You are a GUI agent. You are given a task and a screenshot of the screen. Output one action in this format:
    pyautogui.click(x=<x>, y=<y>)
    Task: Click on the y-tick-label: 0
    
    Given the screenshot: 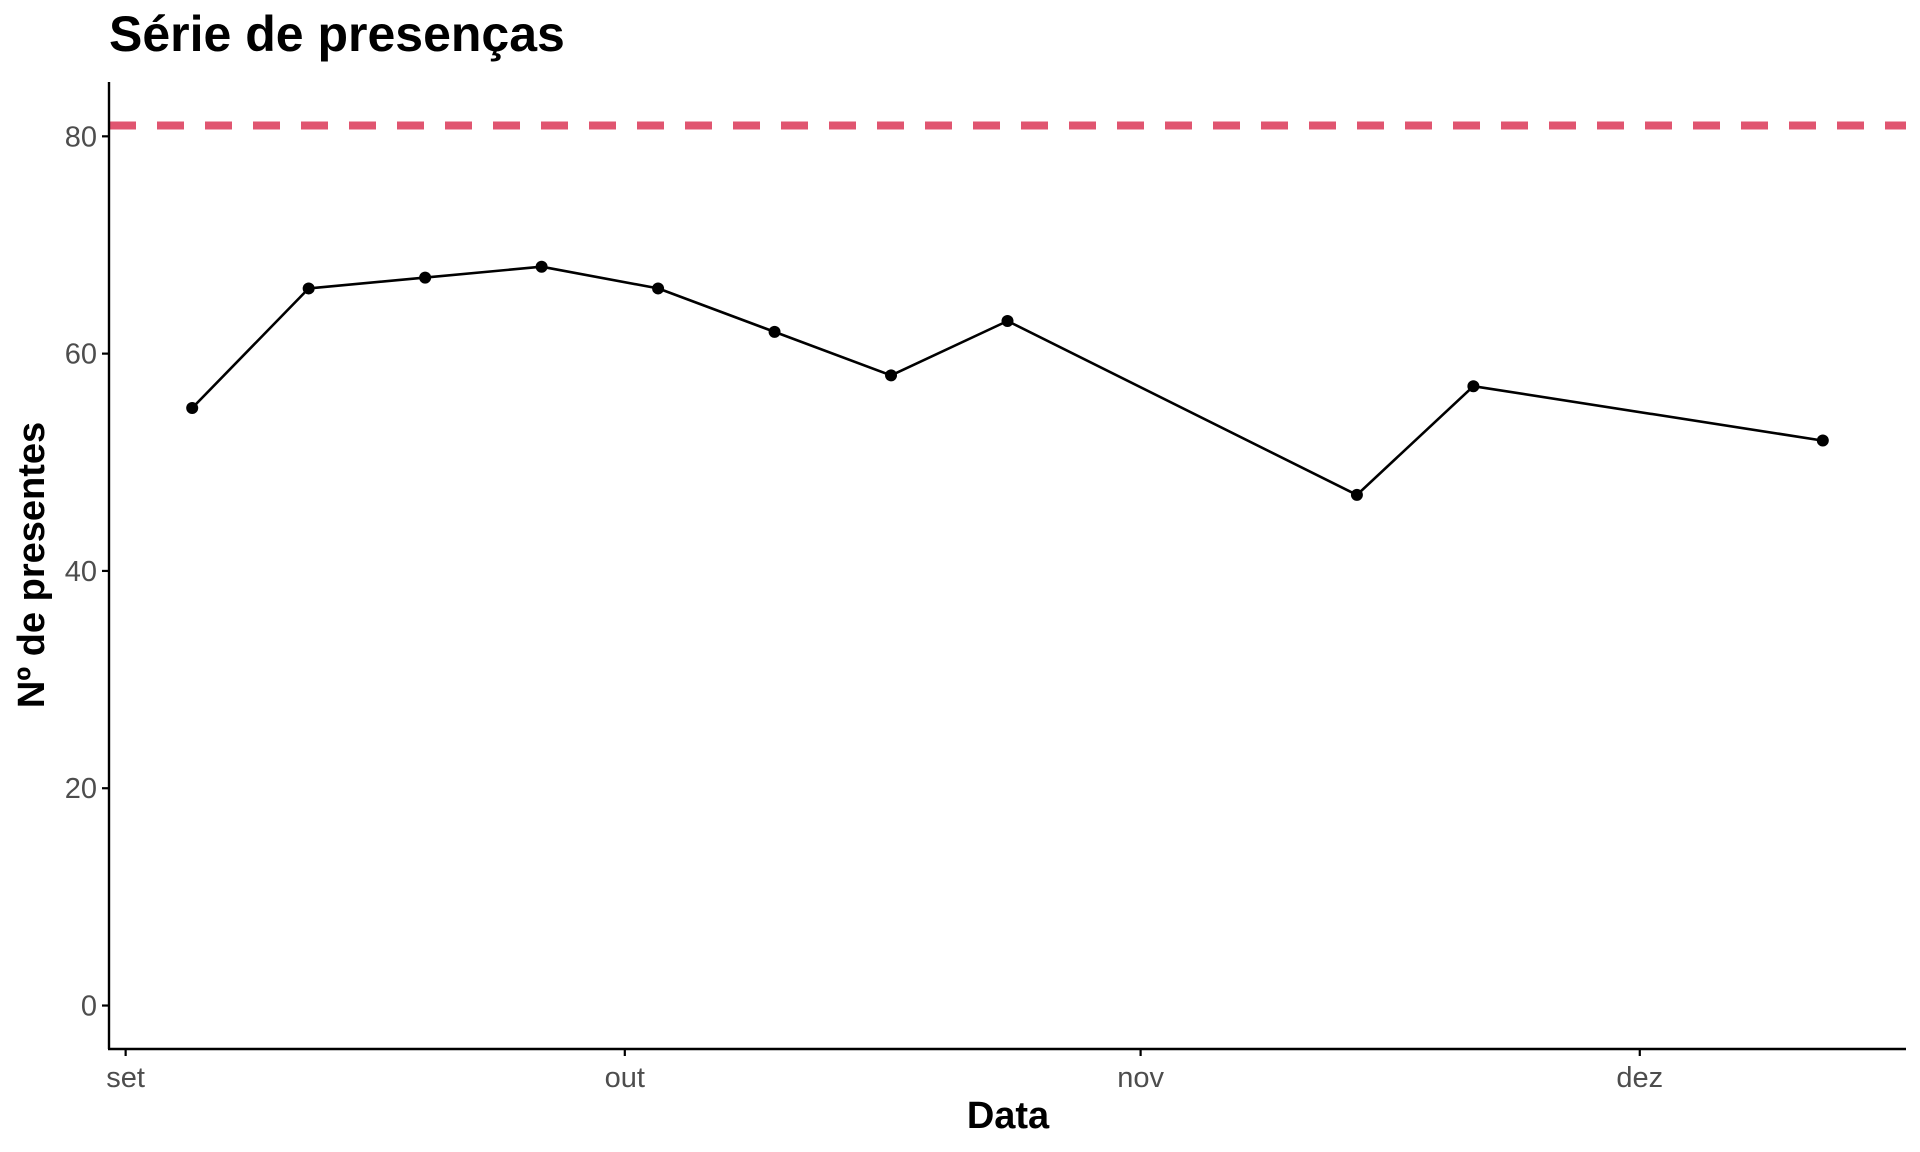 What is the action you would take?
    pyautogui.click(x=89, y=1007)
    